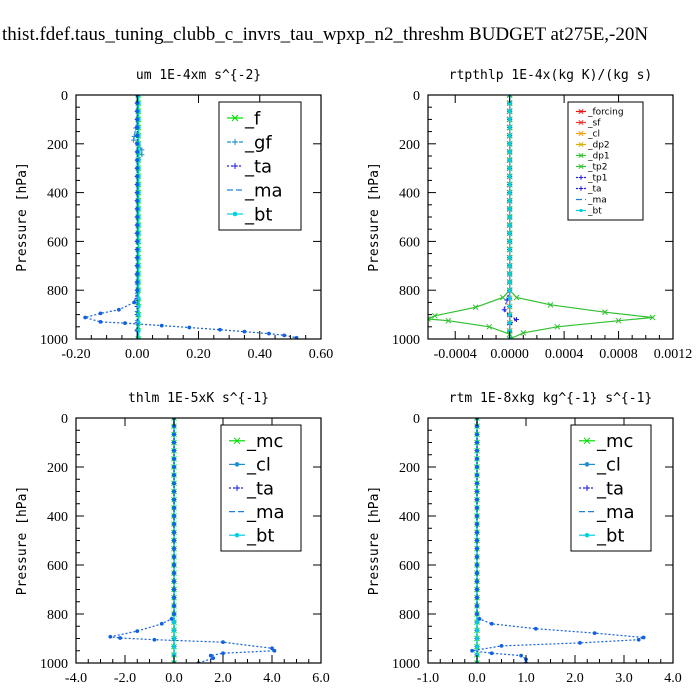 Image resolution: width=700 pixels, height=700 pixels. Describe the element at coordinates (54, 340) in the screenshot. I see `y-tick-label: 1000` at that location.